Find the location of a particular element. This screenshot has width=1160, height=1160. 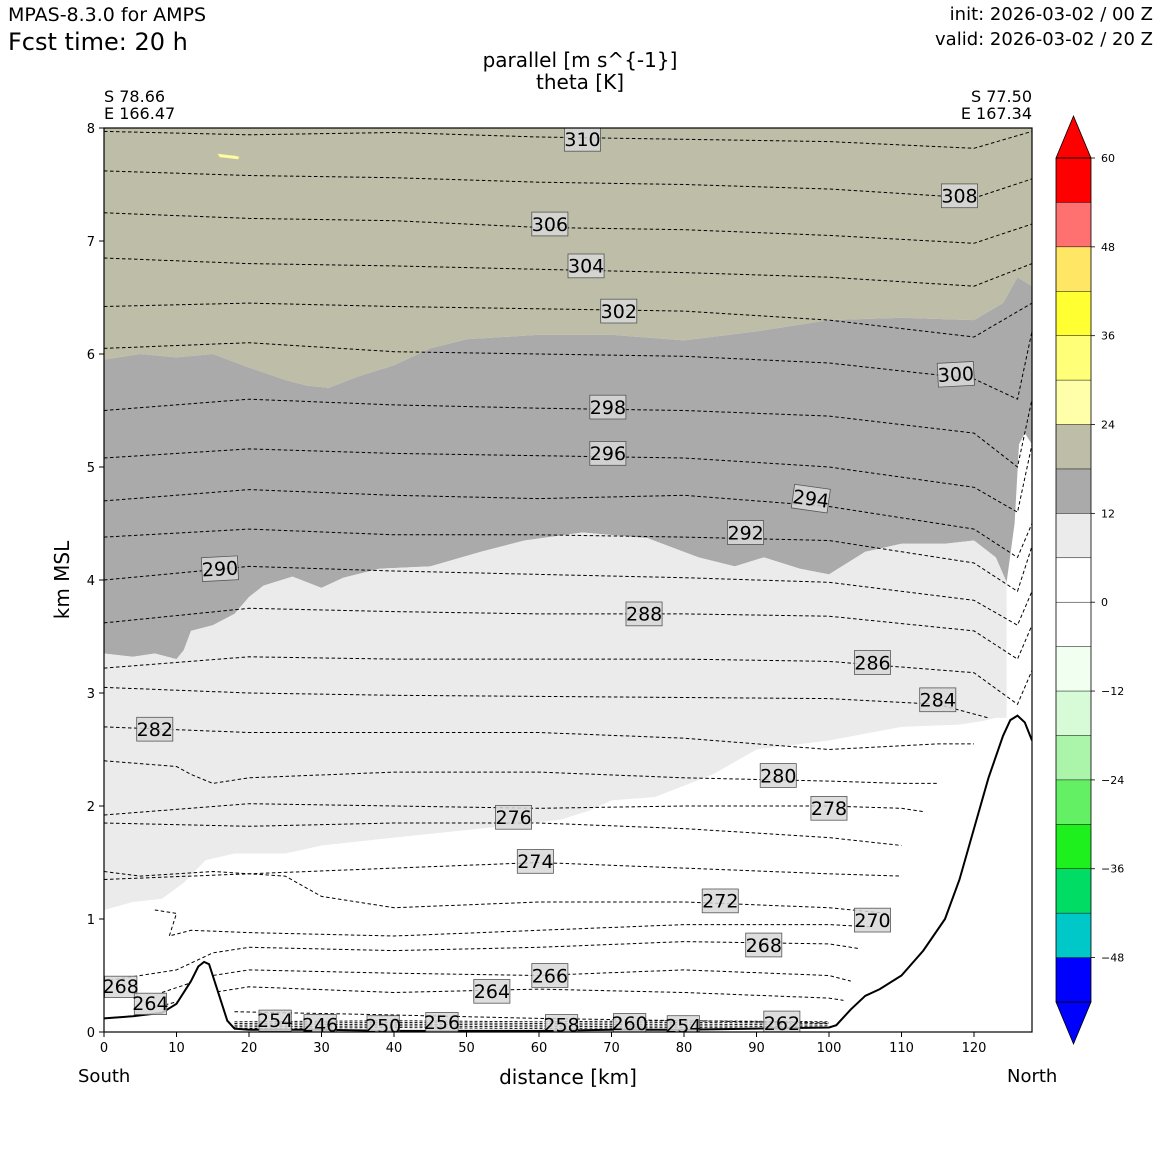

theta-label-268-box is located at coordinates (764, 945).